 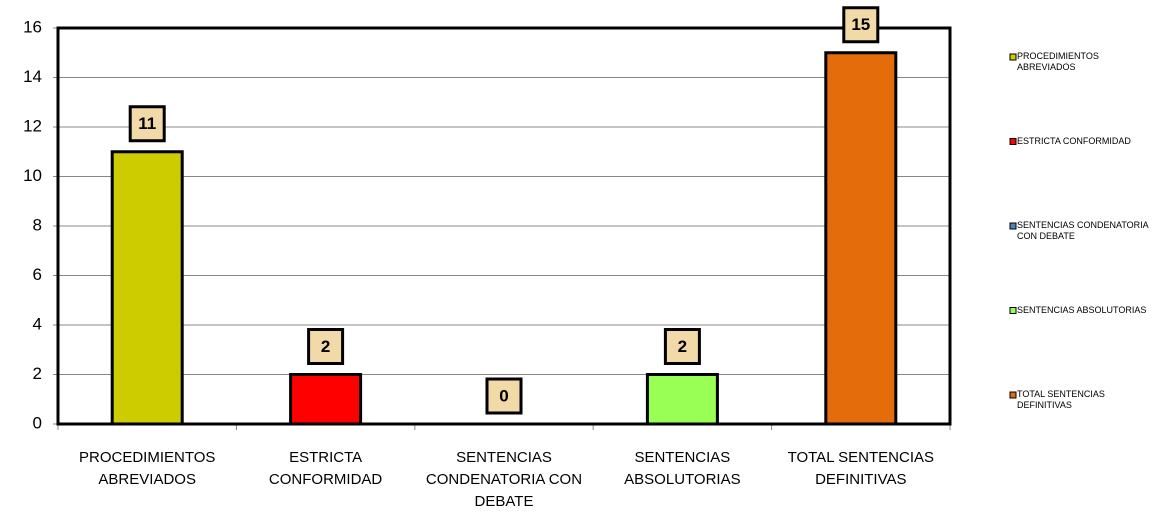 I want to click on value-label: 15, so click(x=860, y=24).